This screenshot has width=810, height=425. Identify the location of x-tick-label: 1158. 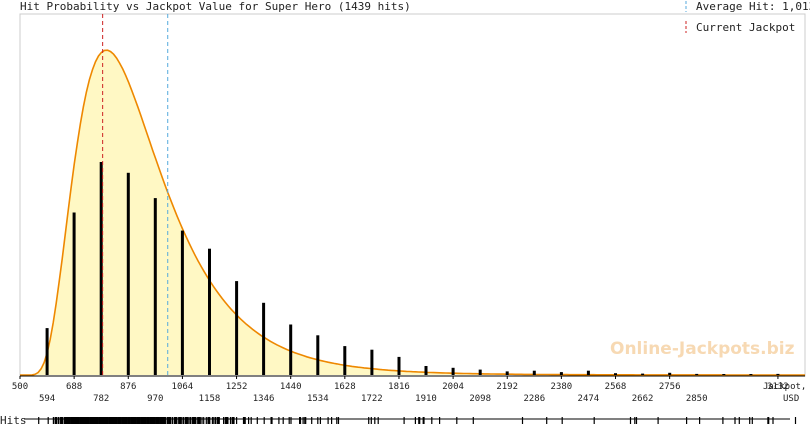
(210, 399).